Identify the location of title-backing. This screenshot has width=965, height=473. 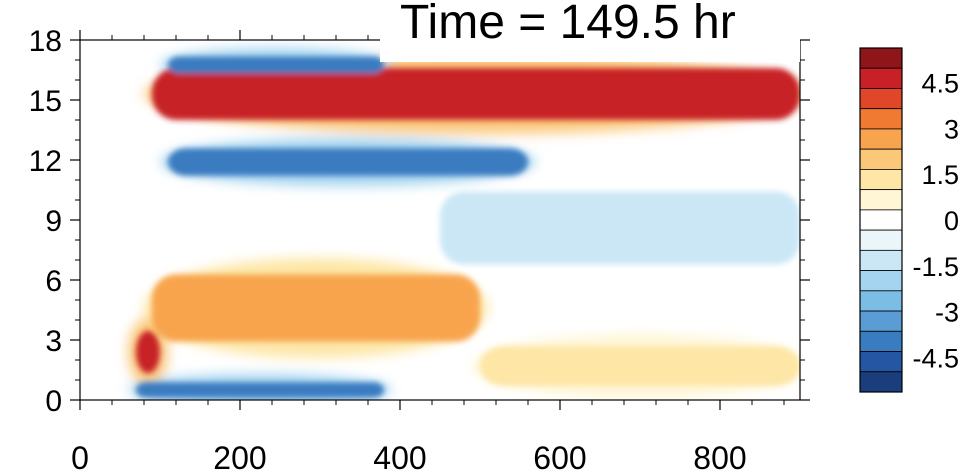
(590, 31).